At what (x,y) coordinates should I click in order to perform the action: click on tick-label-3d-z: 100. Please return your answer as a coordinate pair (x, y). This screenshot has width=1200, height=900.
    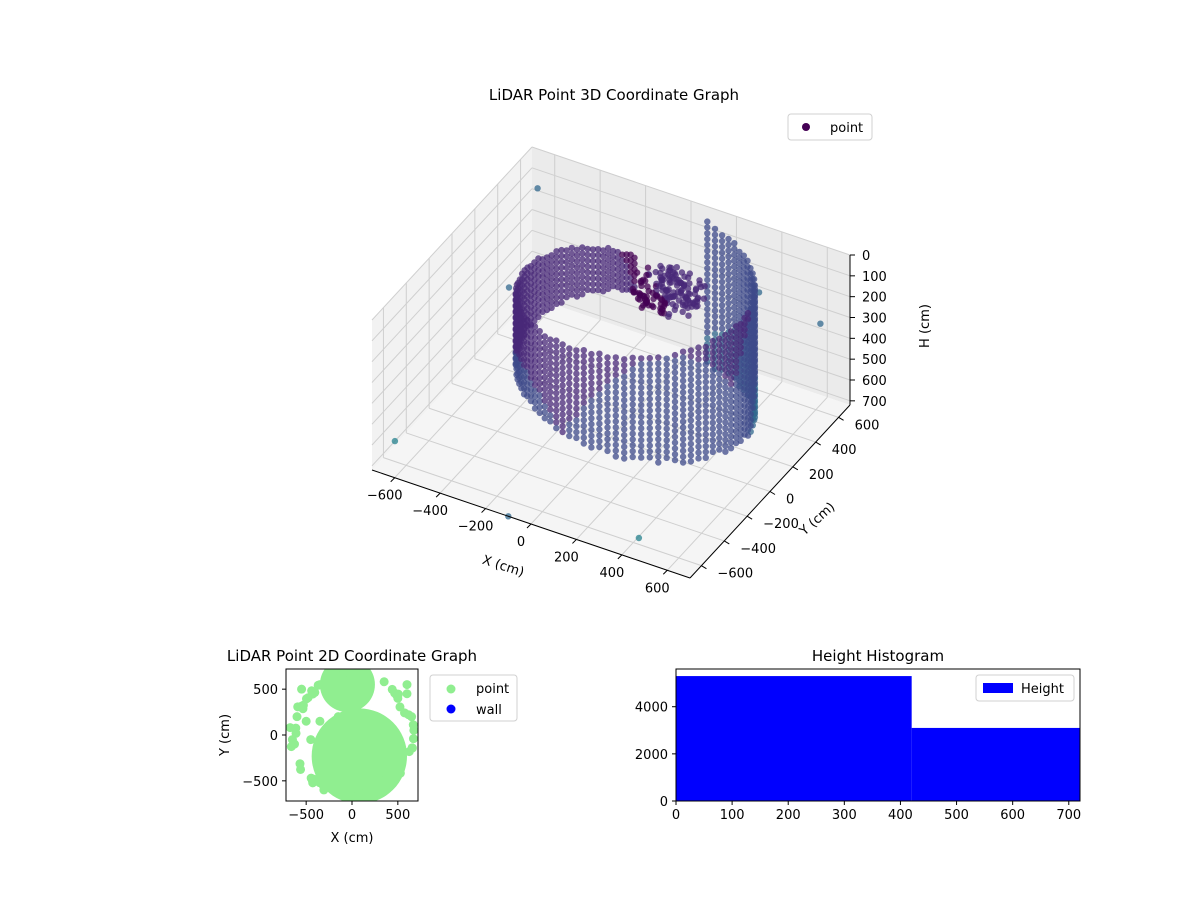
    Looking at the image, I should click on (874, 277).